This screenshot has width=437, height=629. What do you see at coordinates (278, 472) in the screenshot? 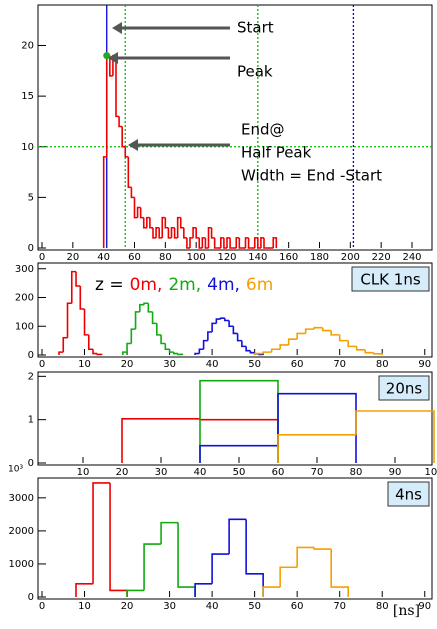
I see `x-tick-label: 60` at bounding box center [278, 472].